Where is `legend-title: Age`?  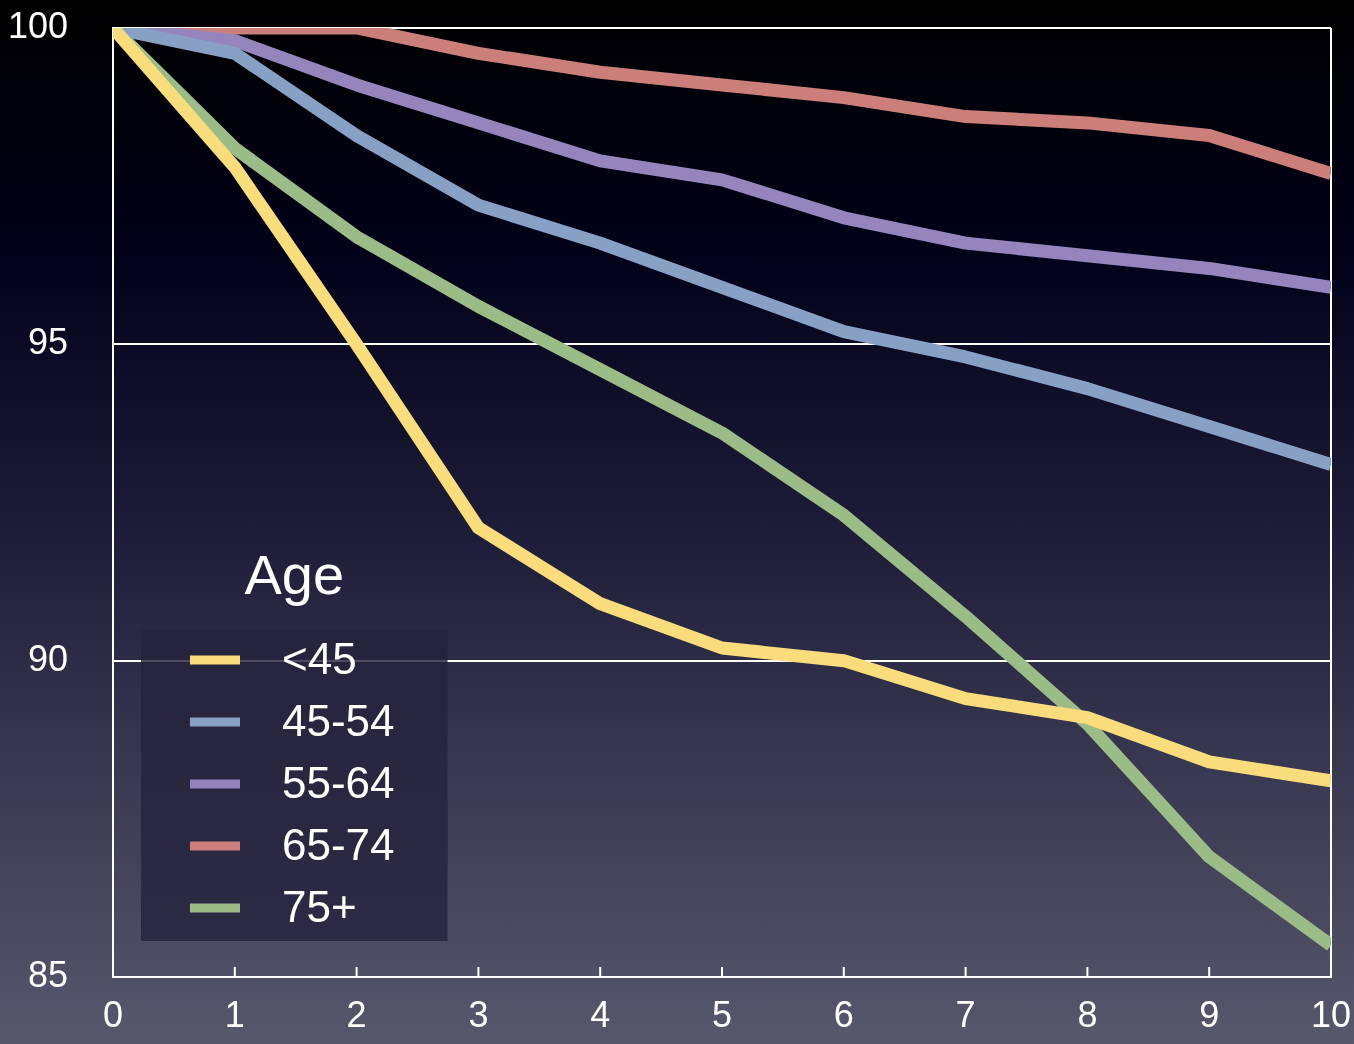 legend-title: Age is located at coordinates (294, 574).